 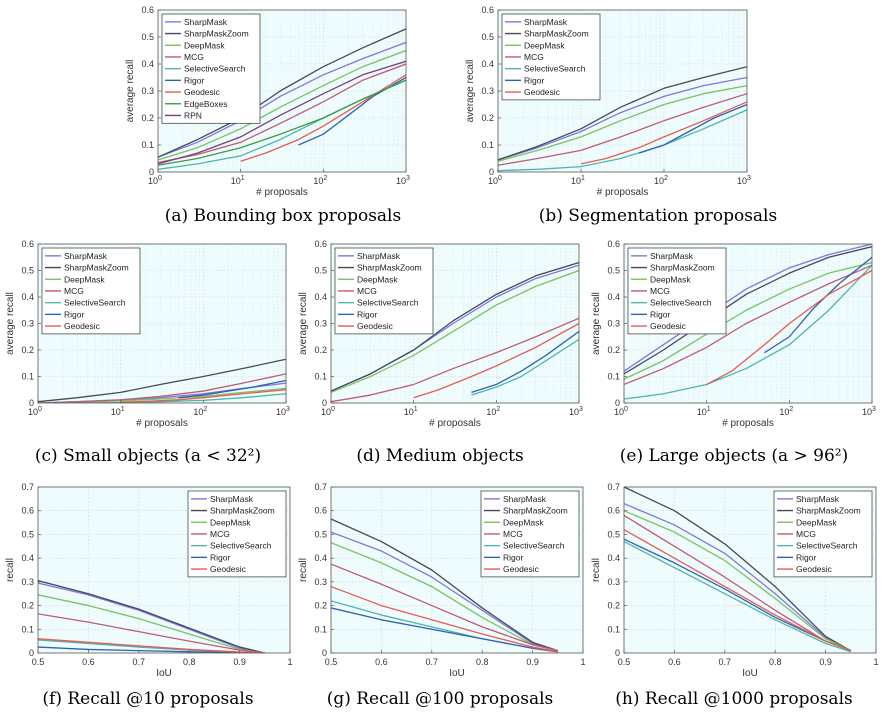 I want to click on x-tick-label: 10¹, so click(x=704, y=411).